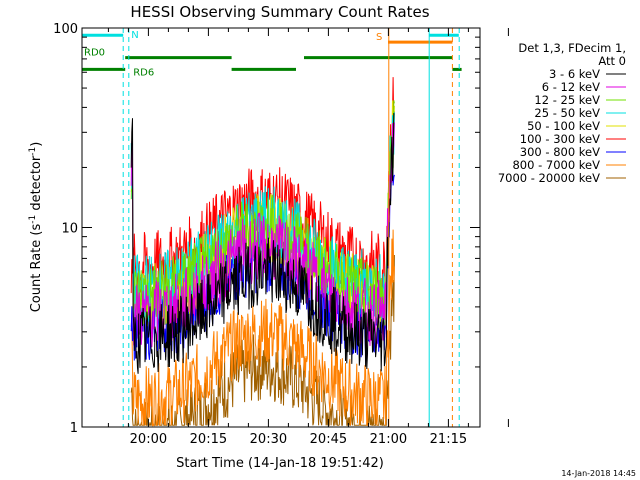 Image resolution: width=640 pixels, height=480 pixels. I want to click on x-tick-label-0: 20:00, so click(148, 439).